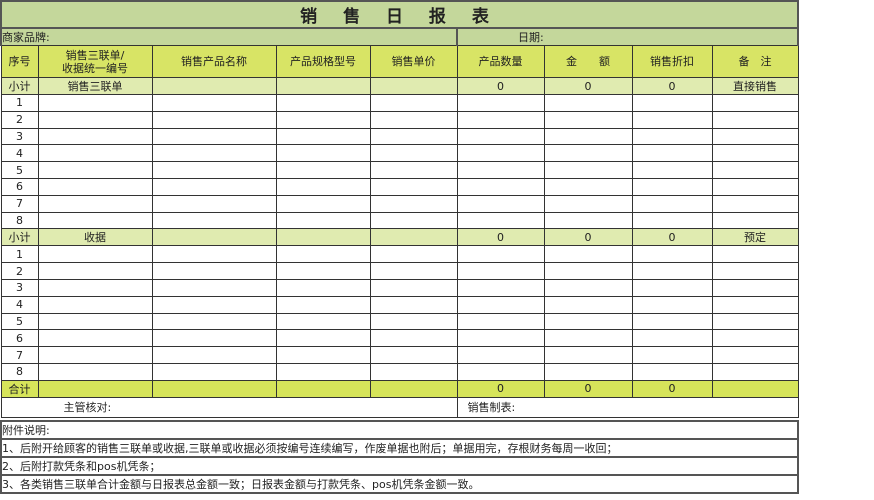 The height and width of the screenshot is (500, 874). What do you see at coordinates (229, 407) in the screenshot?
I see `supervisor-check-label: 主管核对:` at bounding box center [229, 407].